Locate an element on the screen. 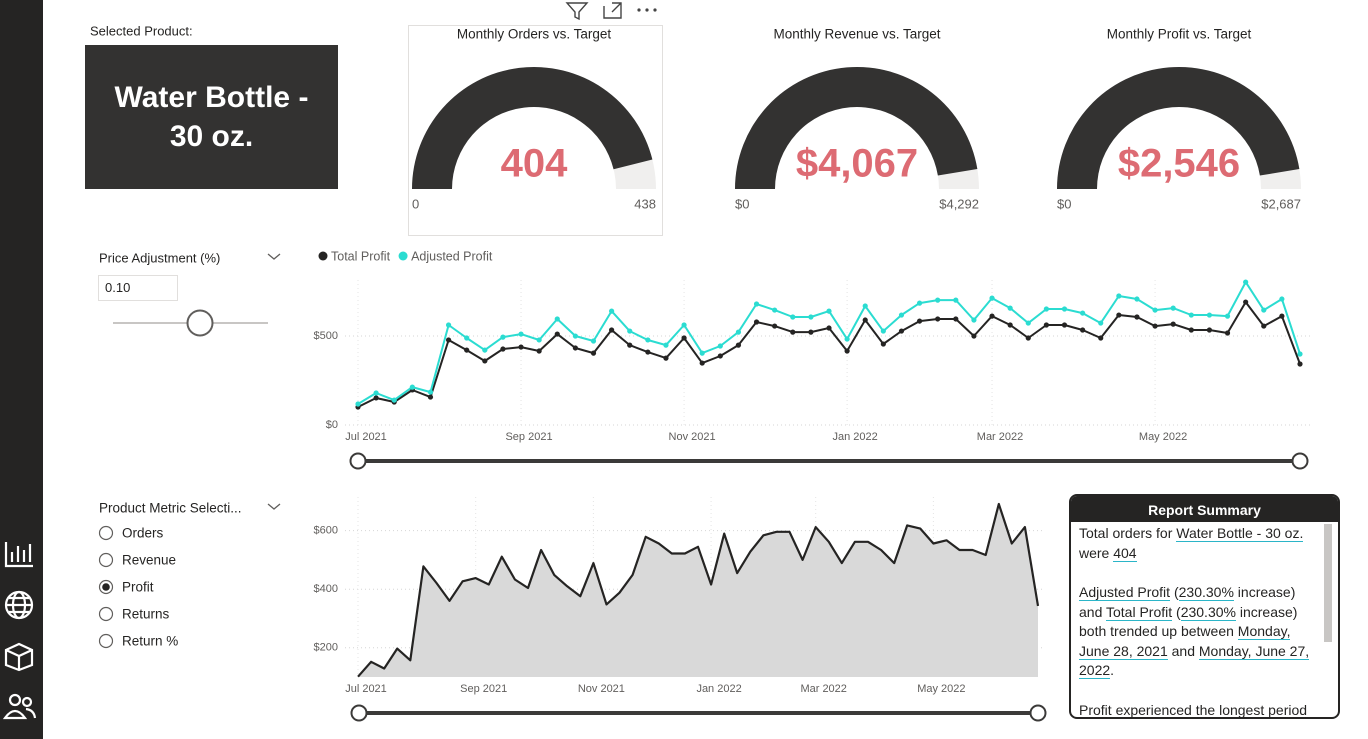  gauge-value: 404 is located at coordinates (534, 164).